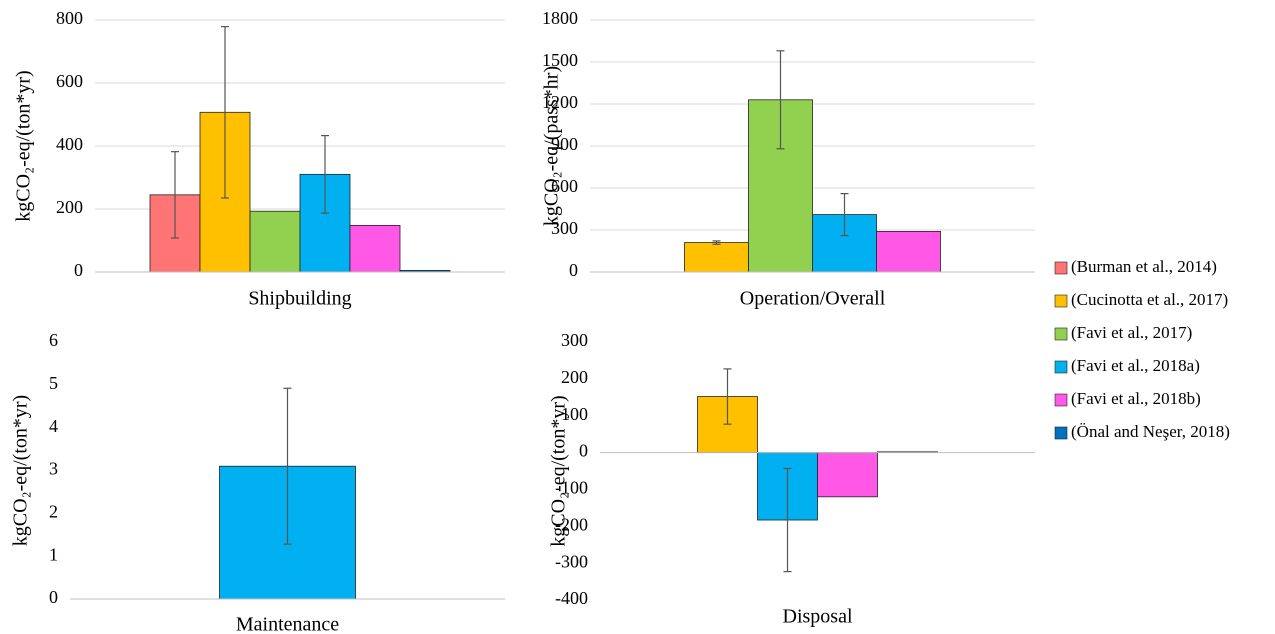 This screenshot has width=1275, height=634. I want to click on y-axis-label: kgCO₂-eq/(pass*hr), so click(552, 146).